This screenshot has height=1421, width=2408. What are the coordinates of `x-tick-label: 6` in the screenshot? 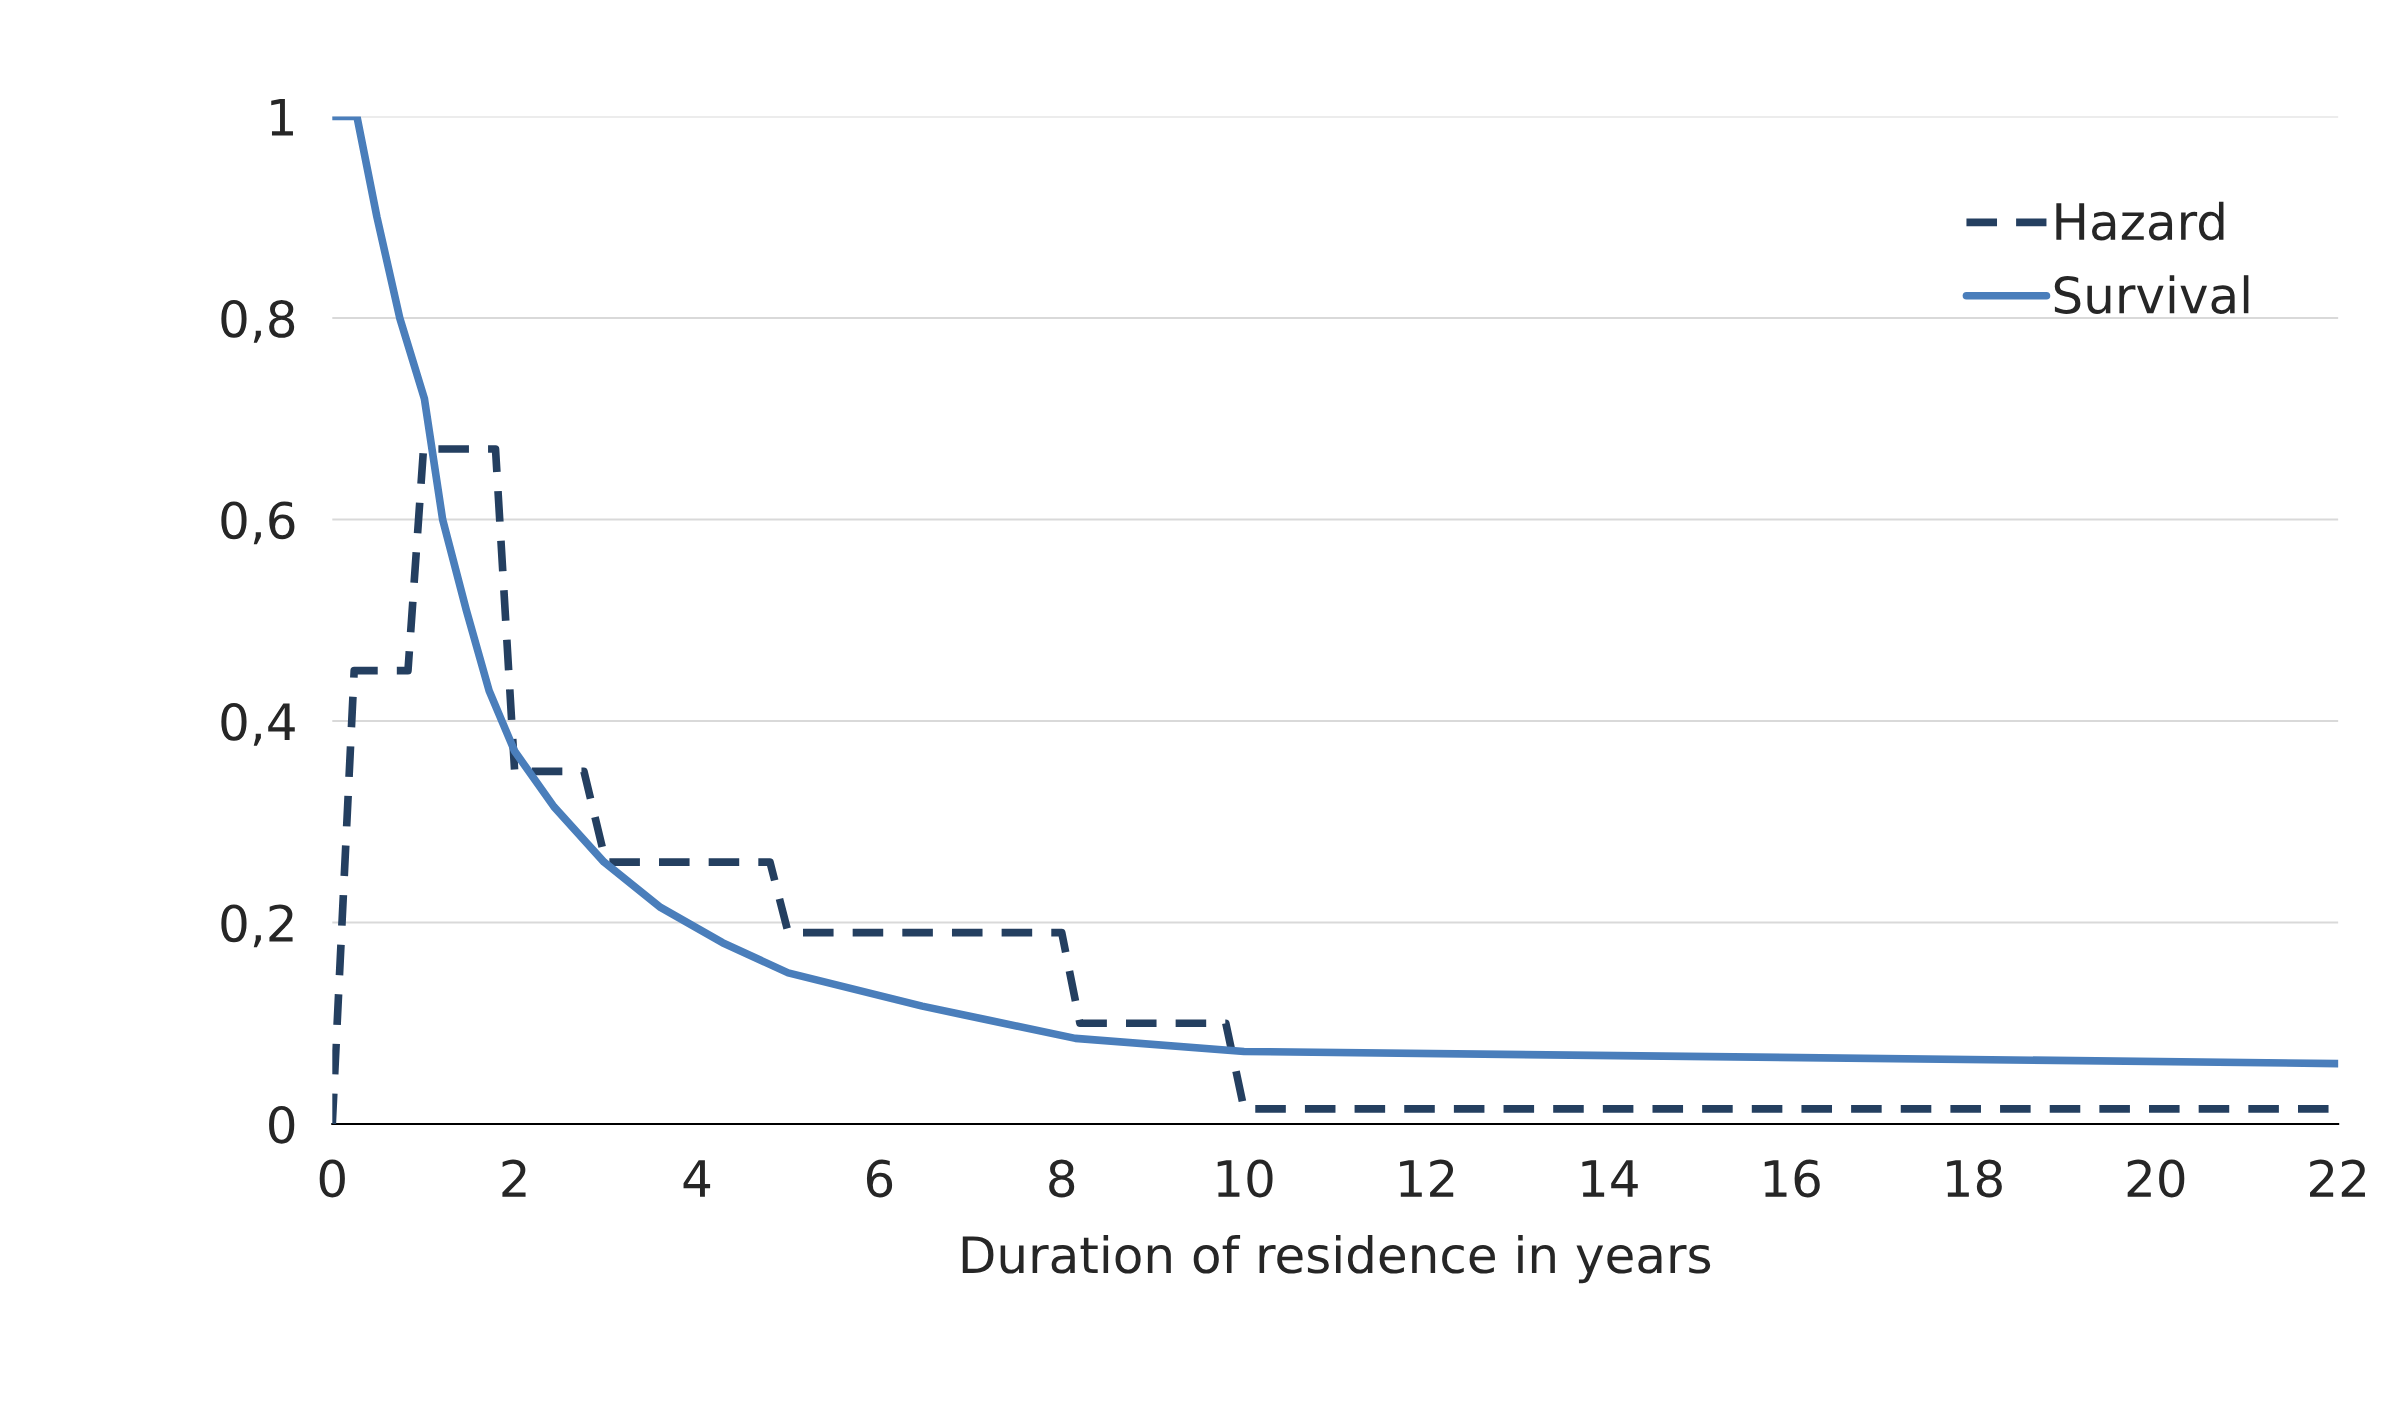 It's located at (879, 1178).